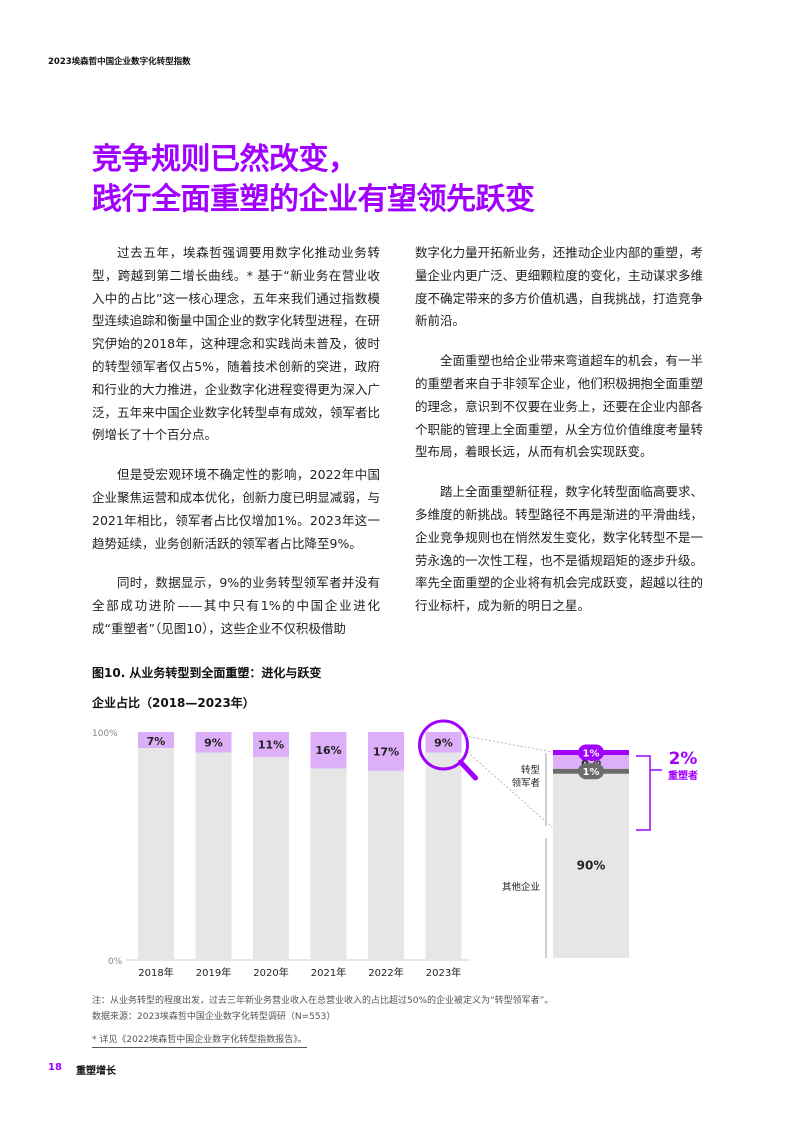 The width and height of the screenshot is (793, 1122). Describe the element at coordinates (683, 759) in the screenshot. I see `reinventor-value: 2%` at that location.